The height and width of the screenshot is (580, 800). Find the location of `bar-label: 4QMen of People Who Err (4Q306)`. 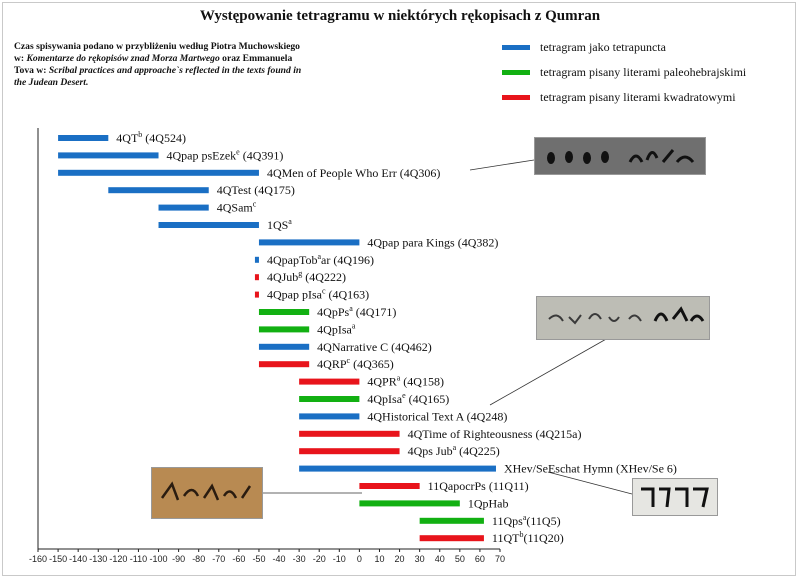

bar-label: 4QMen of People Who Err (4Q306) is located at coordinates (353, 173).